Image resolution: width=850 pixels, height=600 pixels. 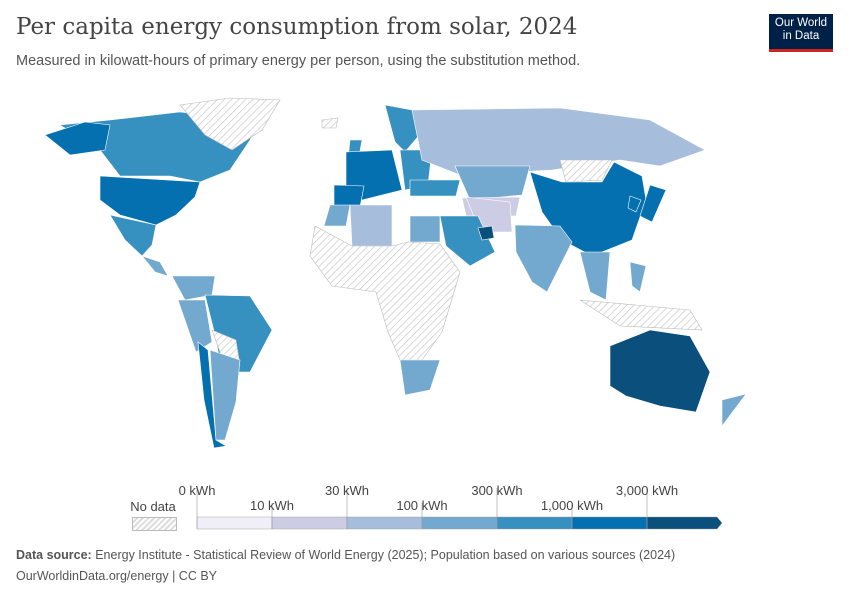 What do you see at coordinates (653, 203) in the screenshot?
I see `country-japan` at bounding box center [653, 203].